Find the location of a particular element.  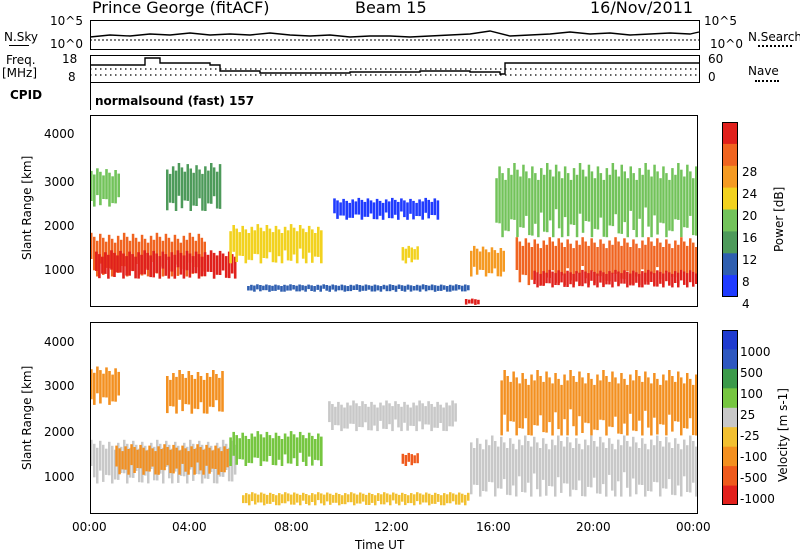

velocity-ylabel: Slant Range [km] is located at coordinates (27, 417).